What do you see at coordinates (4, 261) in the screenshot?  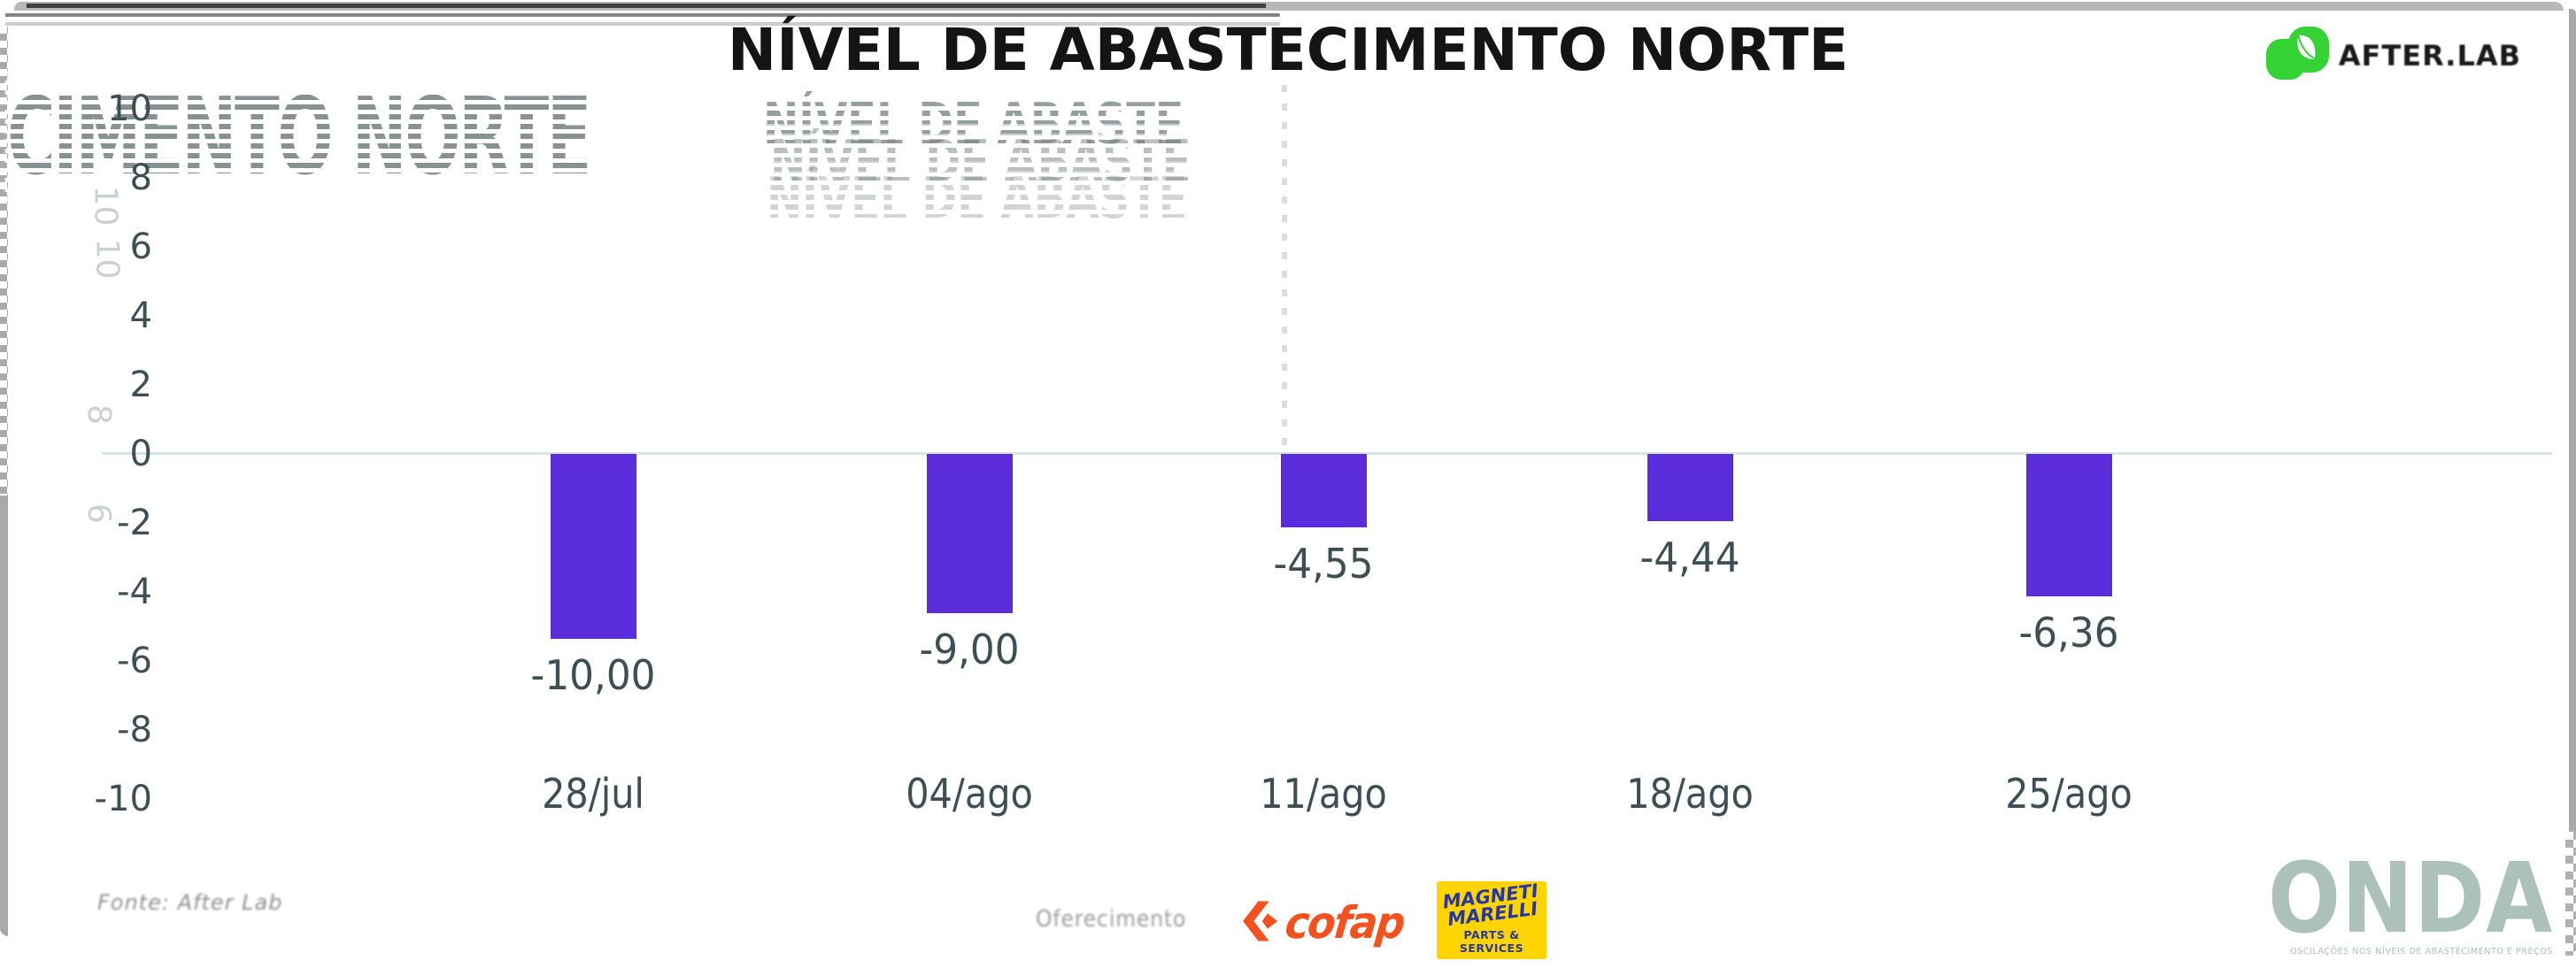 I see `transparency-checker-left` at bounding box center [4, 261].